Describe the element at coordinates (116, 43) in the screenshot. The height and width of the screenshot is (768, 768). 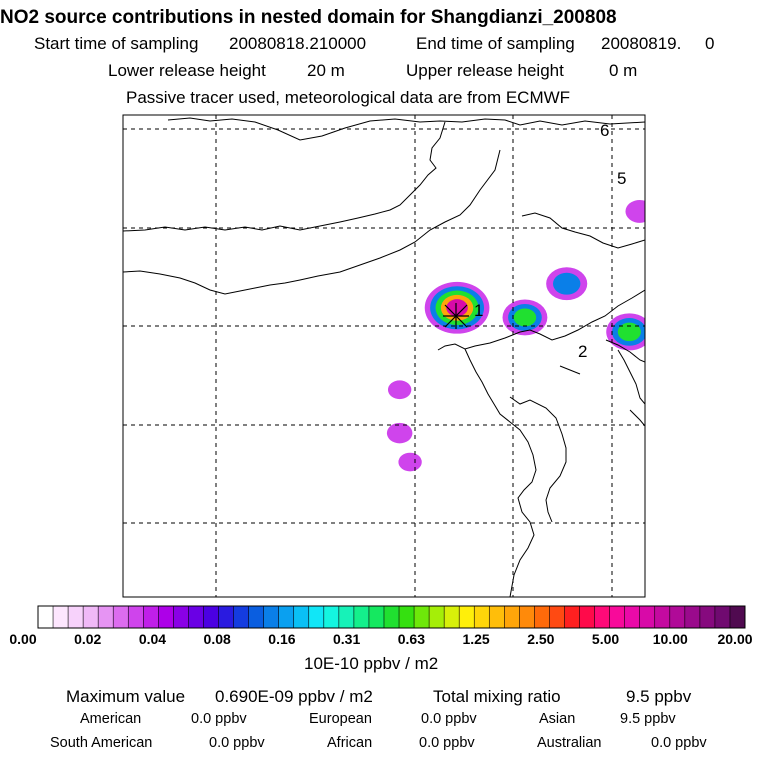
I see `start-time-label: Start time of sampling` at that location.